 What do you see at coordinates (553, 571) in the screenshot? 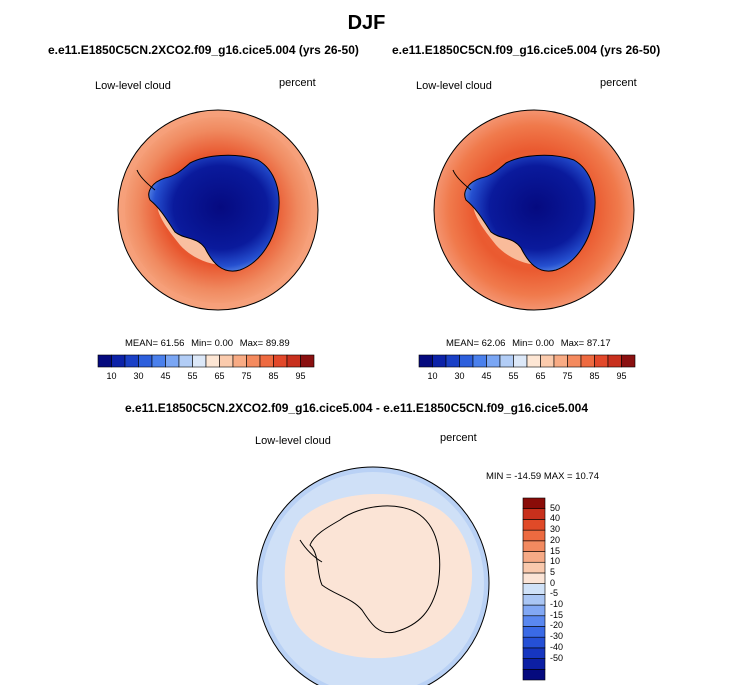
I see `colorbar-tick-label: 5` at bounding box center [553, 571].